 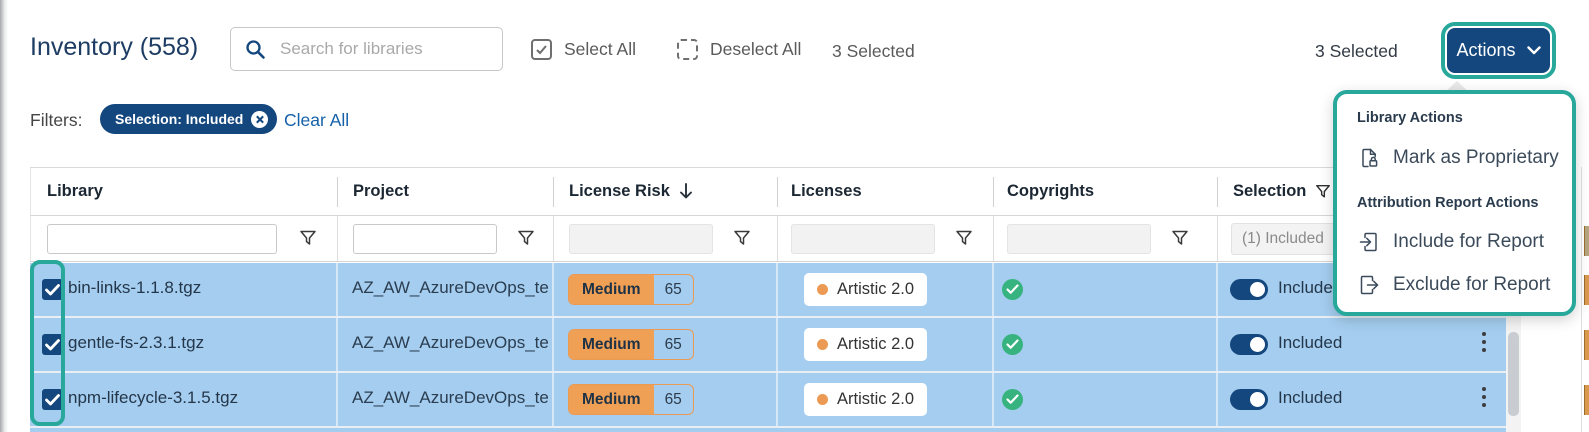 I want to click on sort-desc-icon, so click(x=685, y=191).